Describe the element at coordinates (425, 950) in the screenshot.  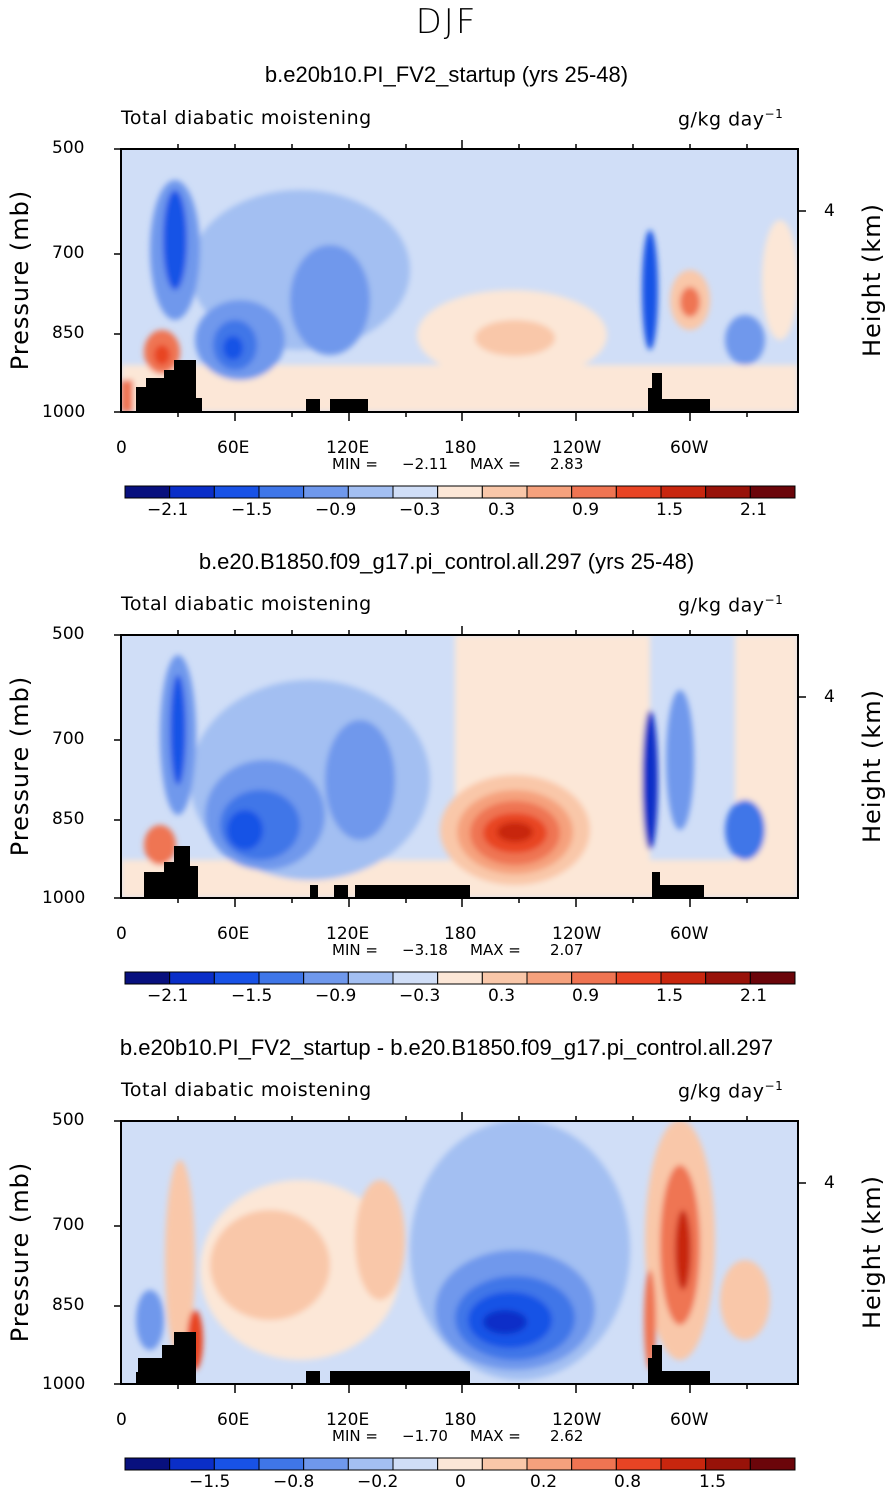
I see `panel-2-min-value: −3.18` at that location.